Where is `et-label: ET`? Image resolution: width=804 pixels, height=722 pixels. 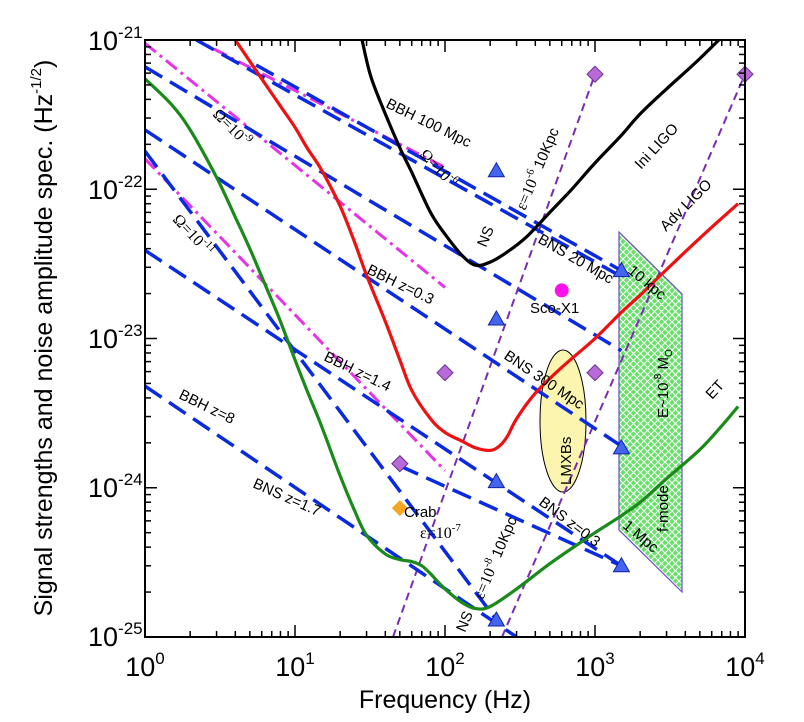
et-label: ET is located at coordinates (715, 390).